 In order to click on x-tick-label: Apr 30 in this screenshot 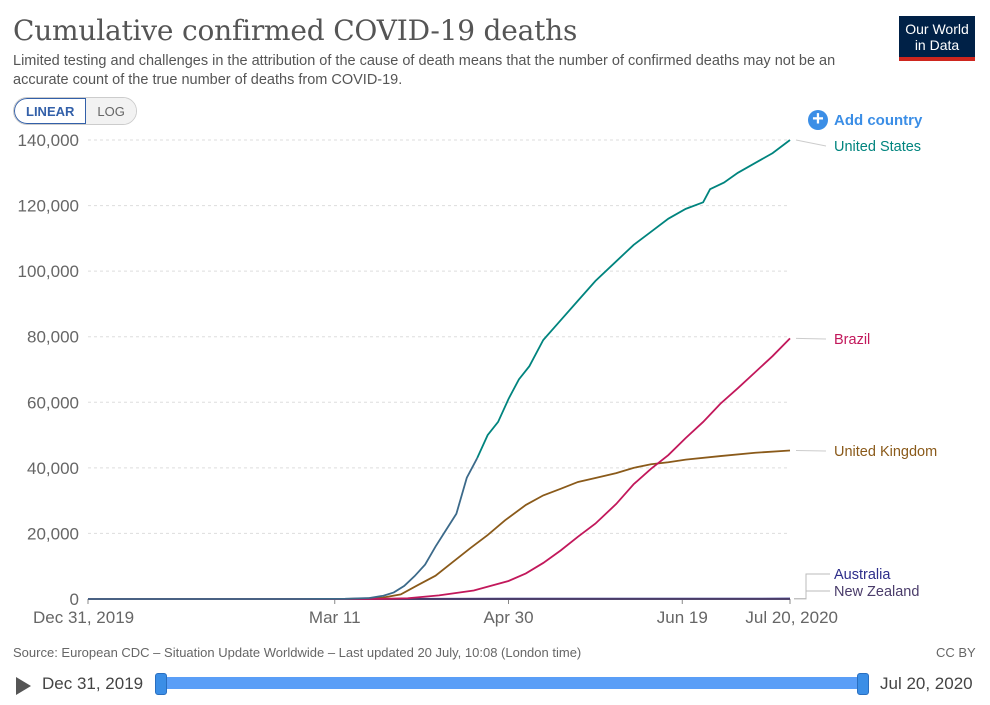, I will do `click(508, 617)`.